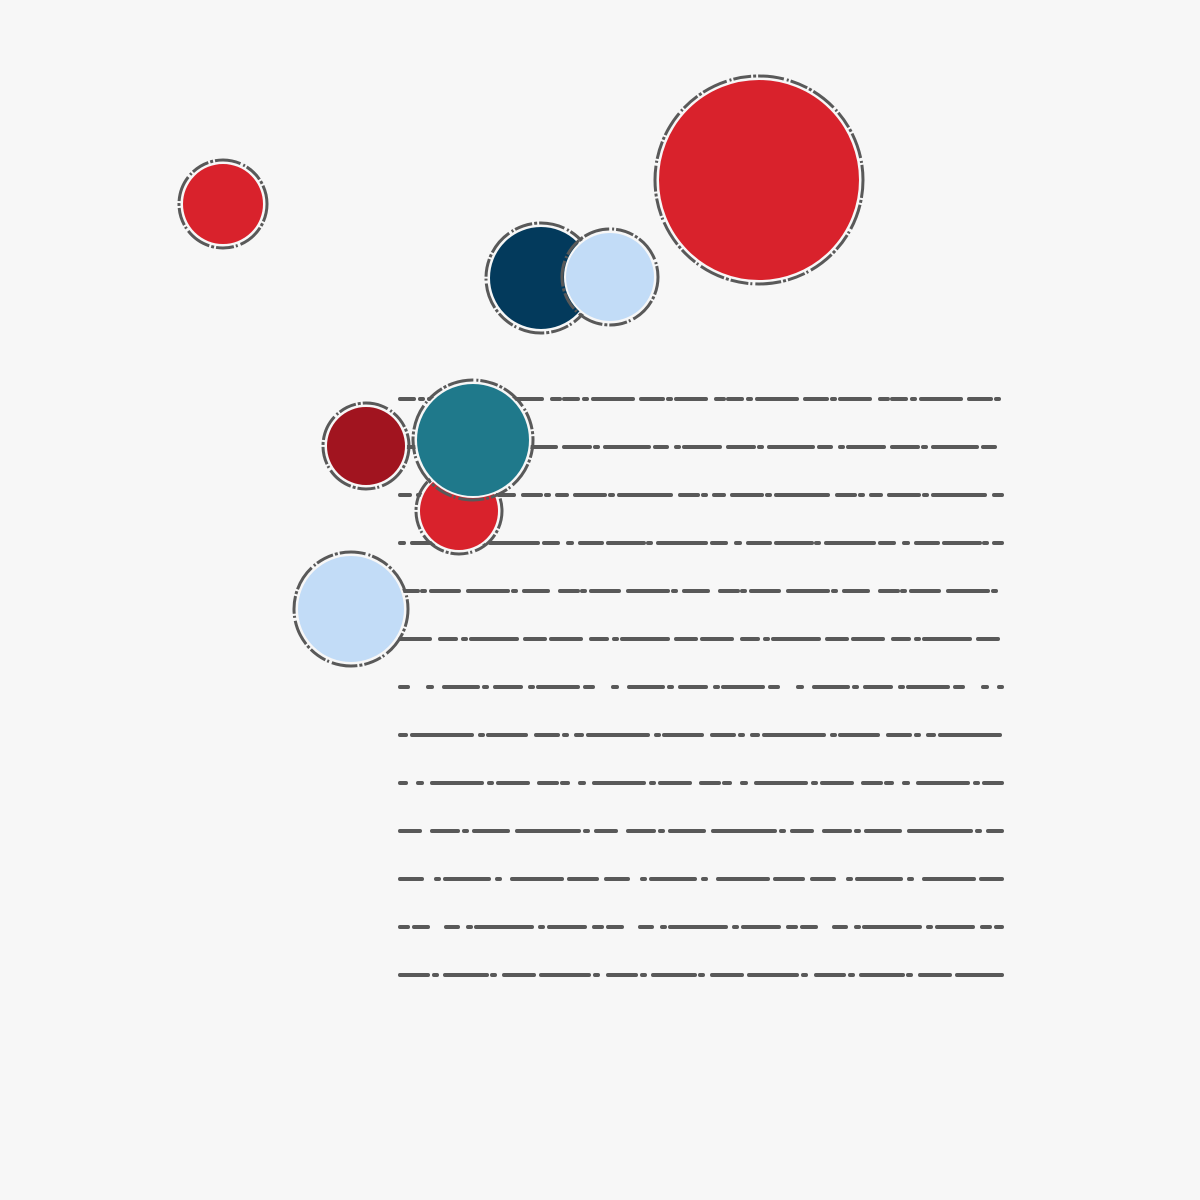 The height and width of the screenshot is (1200, 1200). I want to click on circle-red-small-left, so click(223, 204).